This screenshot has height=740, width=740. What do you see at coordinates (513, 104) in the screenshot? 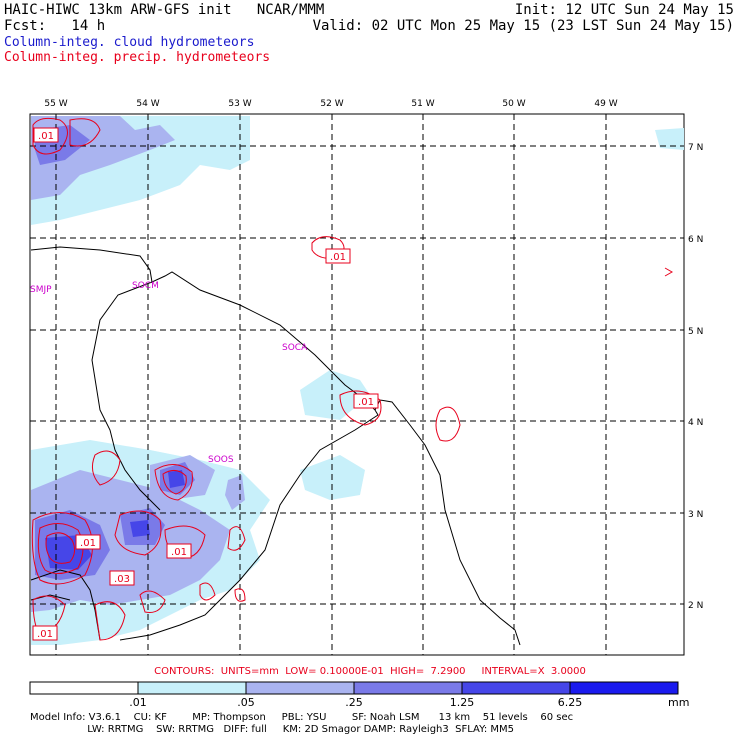
I see `lon-label: 50 W` at bounding box center [513, 104].